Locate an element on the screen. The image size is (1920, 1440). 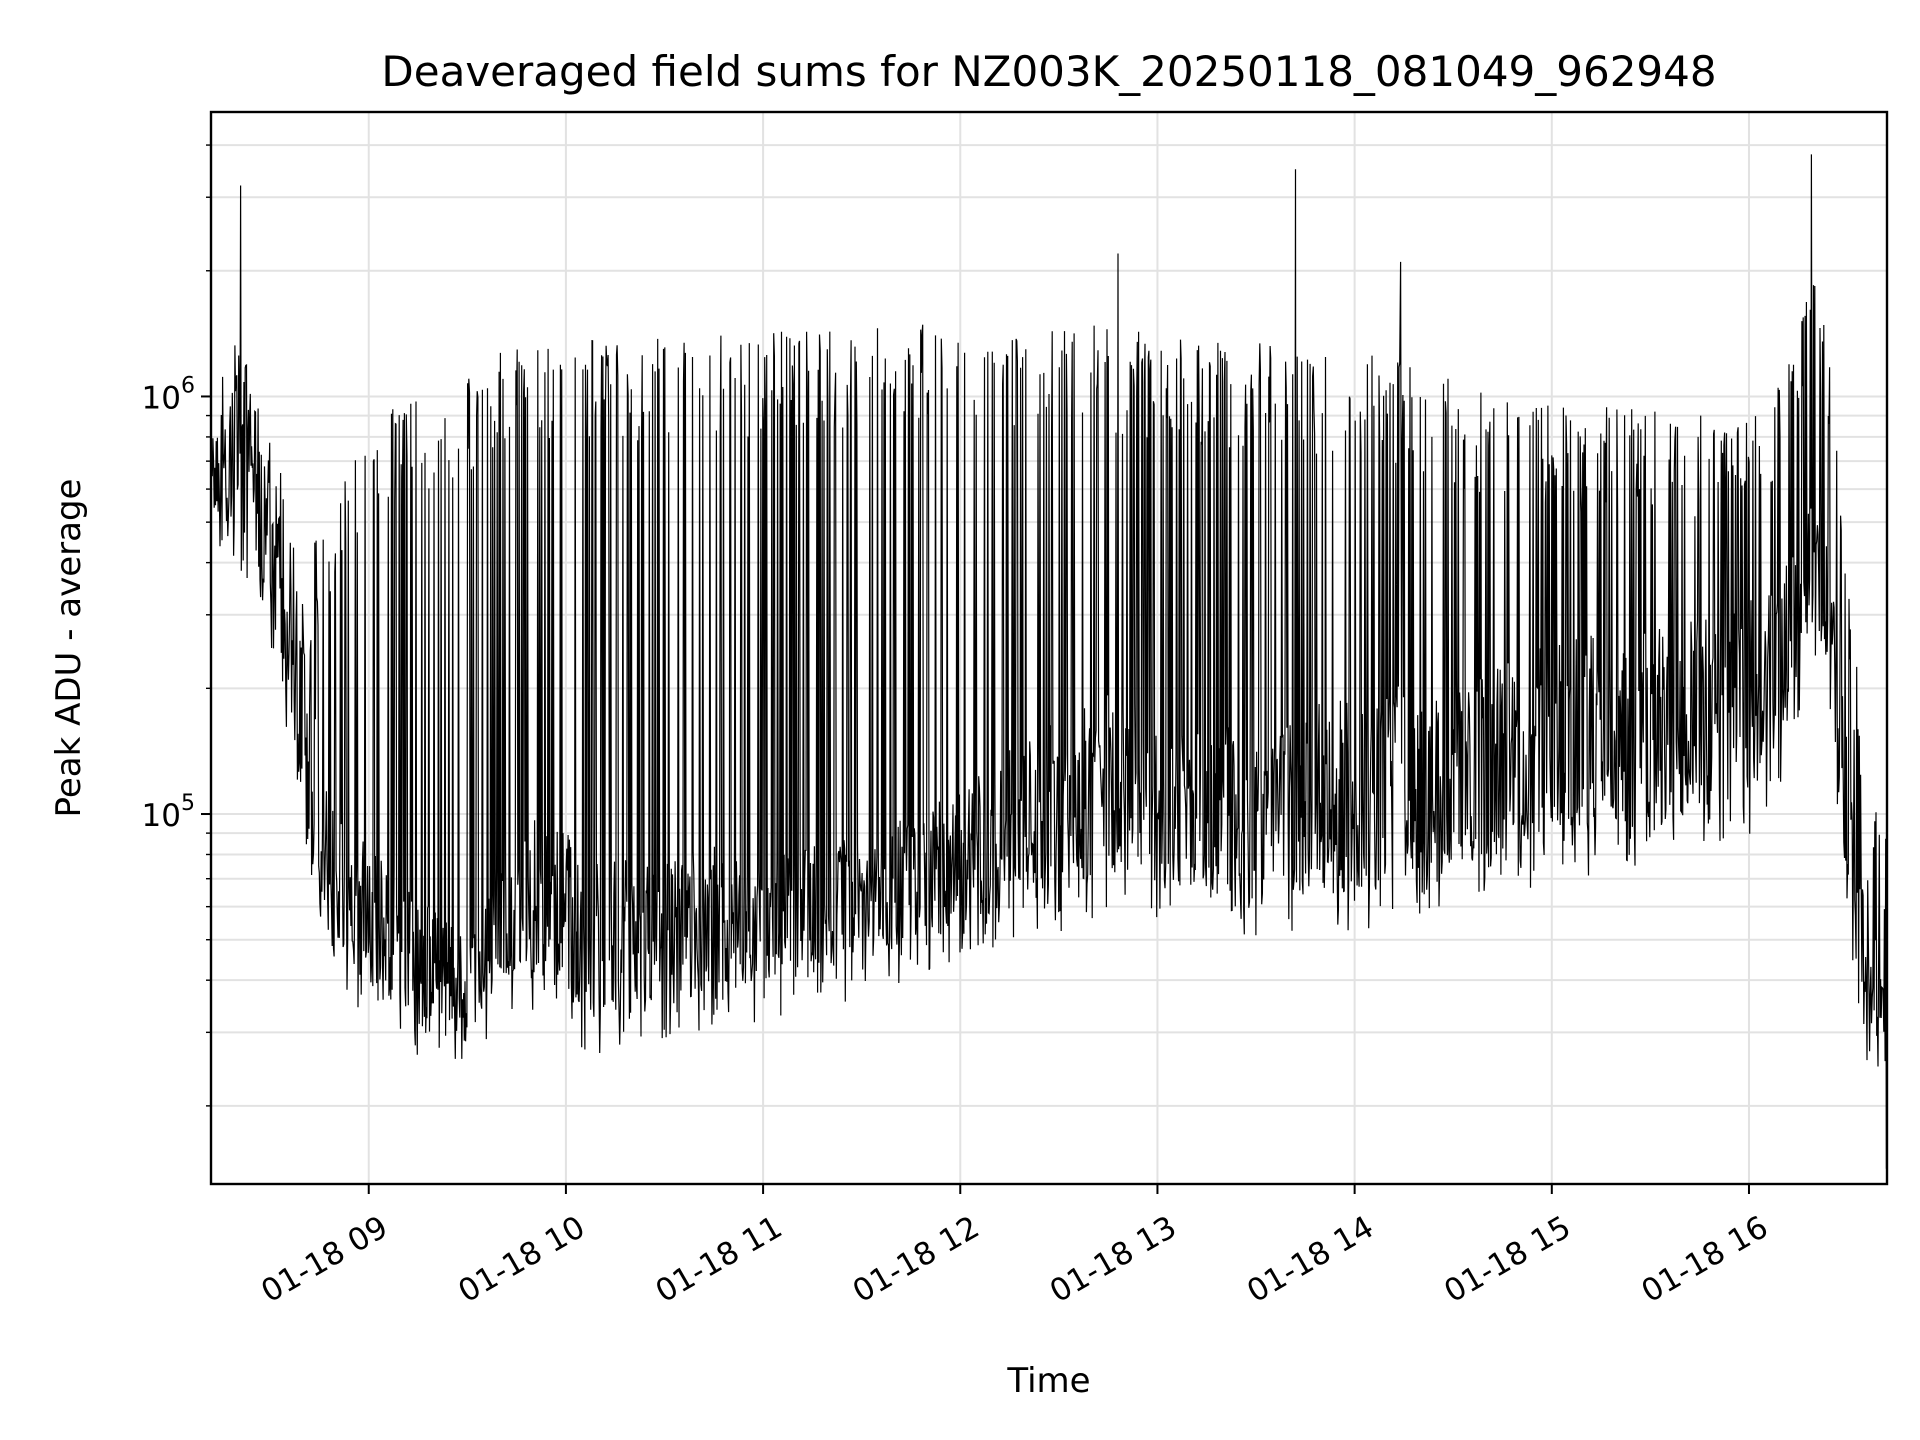
y-tick-label: 10⁵ is located at coordinates (168, 812).